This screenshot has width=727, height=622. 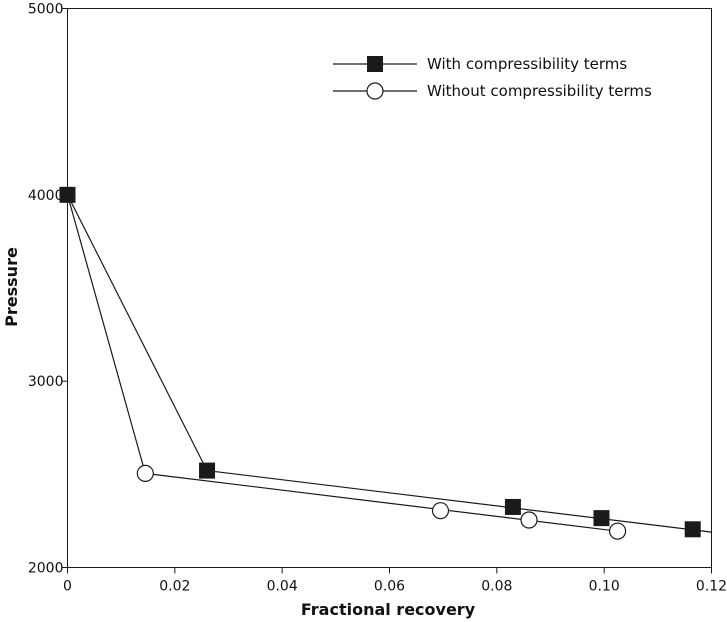 I want to click on x-axis-ticks: 0 0.02 0.04 0.06 0.08 0.10 0.12, so click(x=395, y=581).